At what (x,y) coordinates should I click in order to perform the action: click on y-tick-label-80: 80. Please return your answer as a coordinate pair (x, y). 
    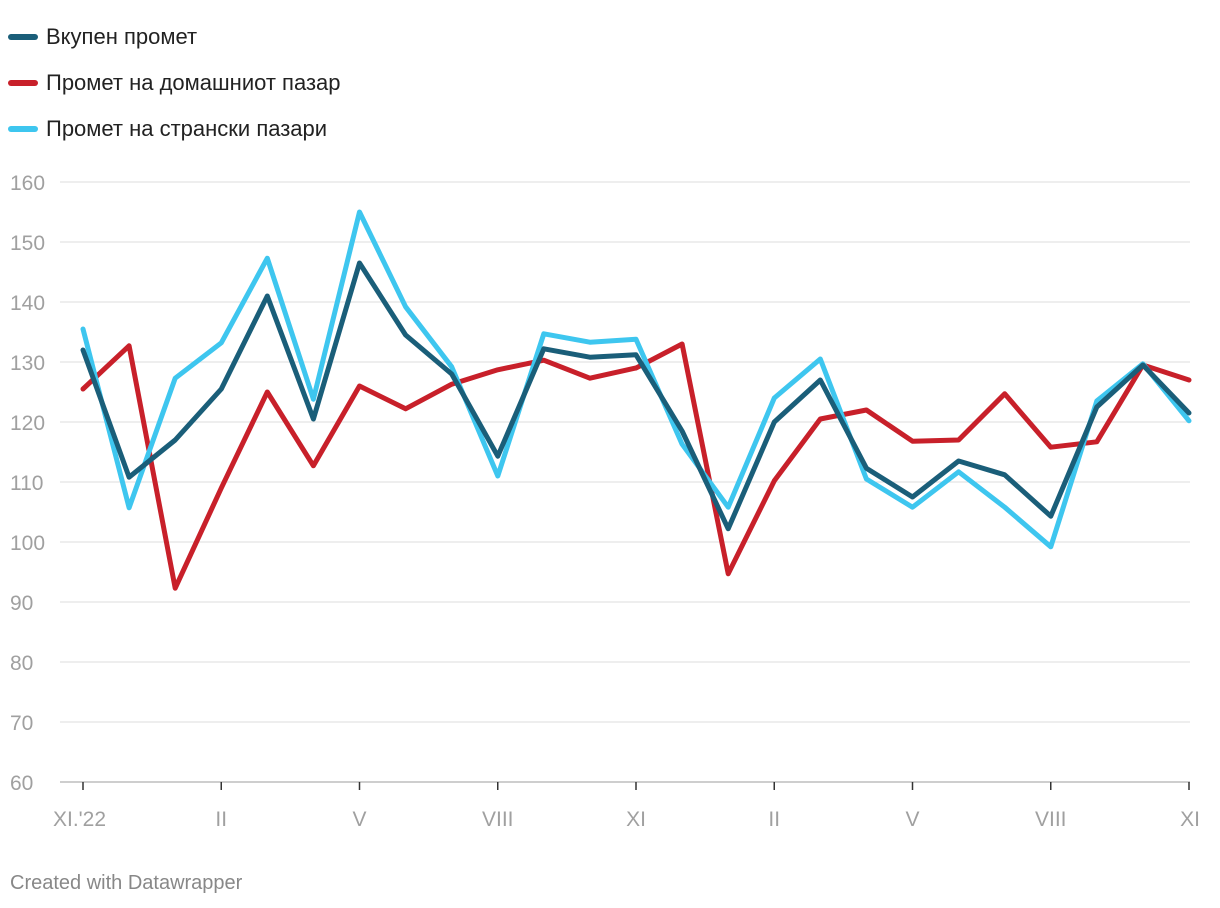
    Looking at the image, I should click on (21, 663).